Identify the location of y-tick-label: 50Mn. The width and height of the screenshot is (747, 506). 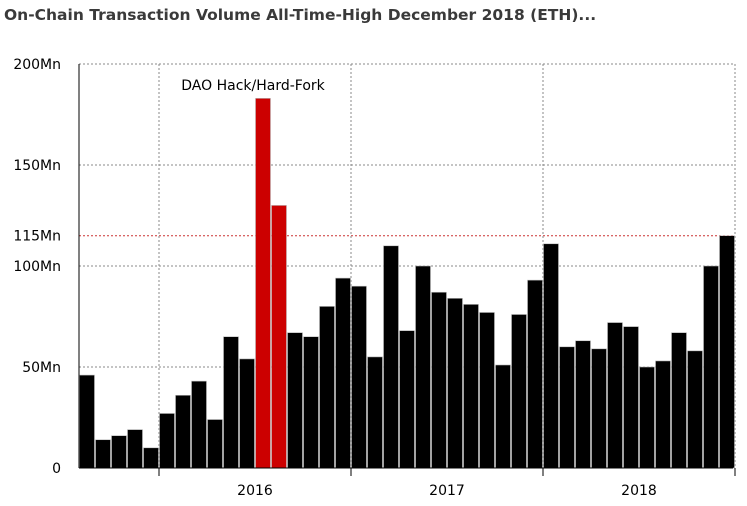
(41, 368).